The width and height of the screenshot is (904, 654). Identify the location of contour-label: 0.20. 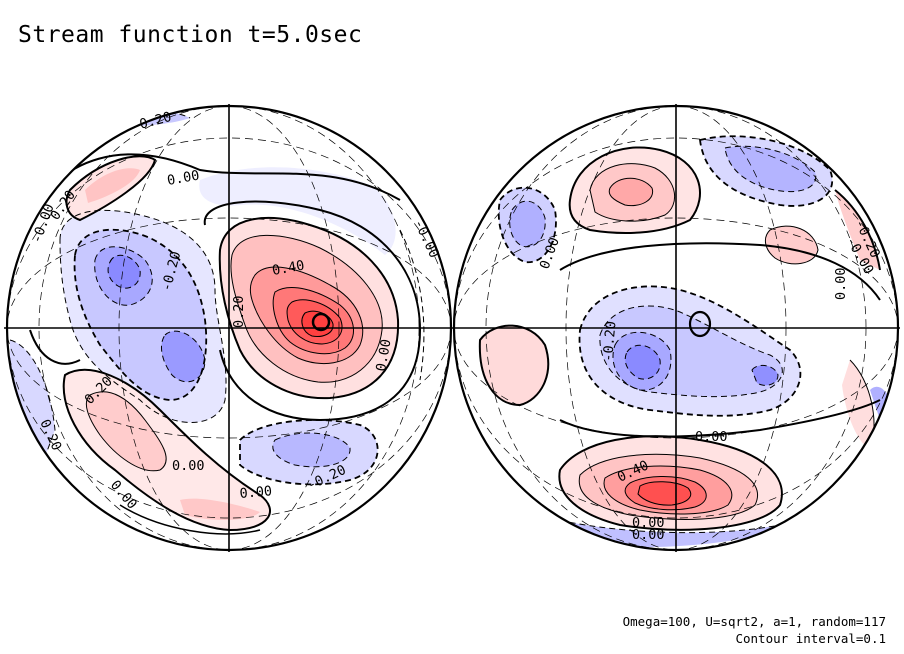
(239, 311).